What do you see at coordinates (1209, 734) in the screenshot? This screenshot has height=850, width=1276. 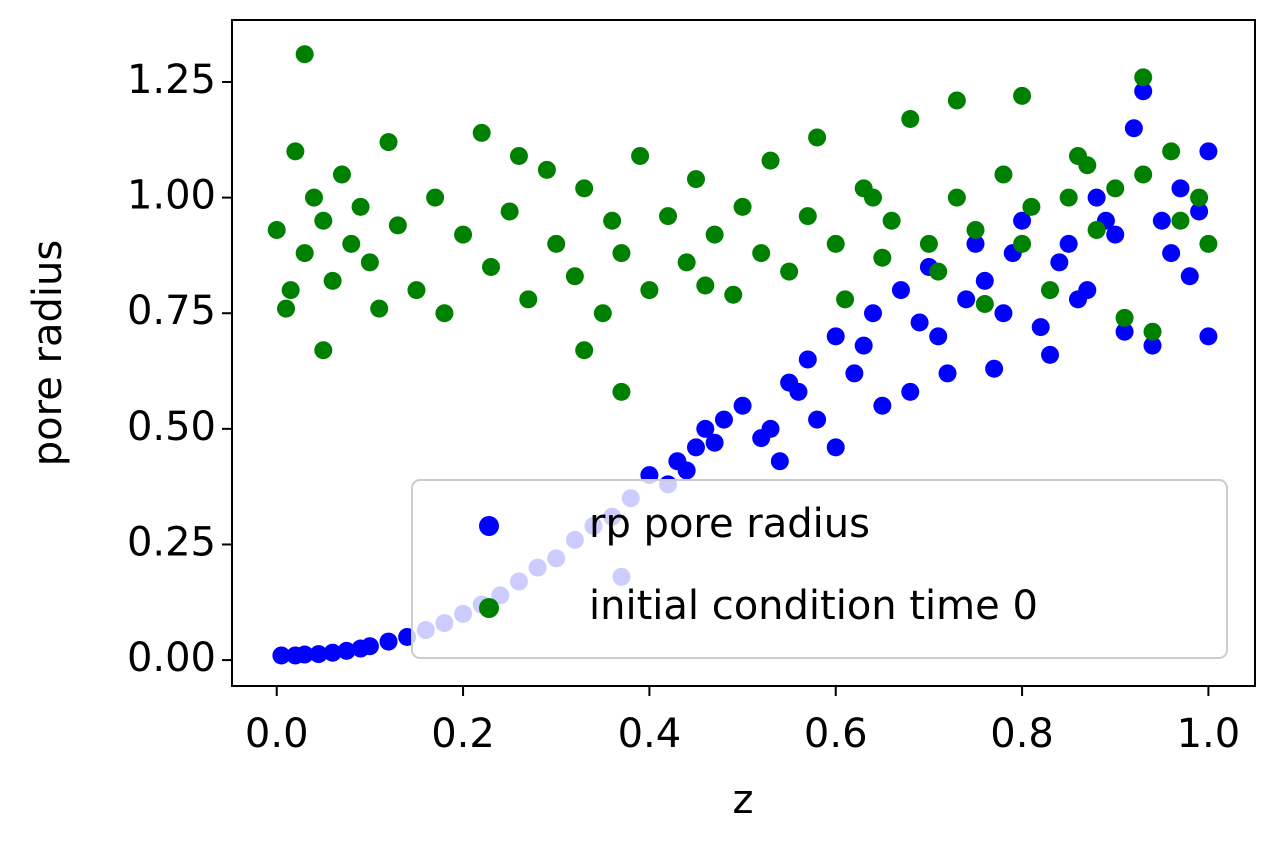 I see `x-tick-label: 1.0` at bounding box center [1209, 734].